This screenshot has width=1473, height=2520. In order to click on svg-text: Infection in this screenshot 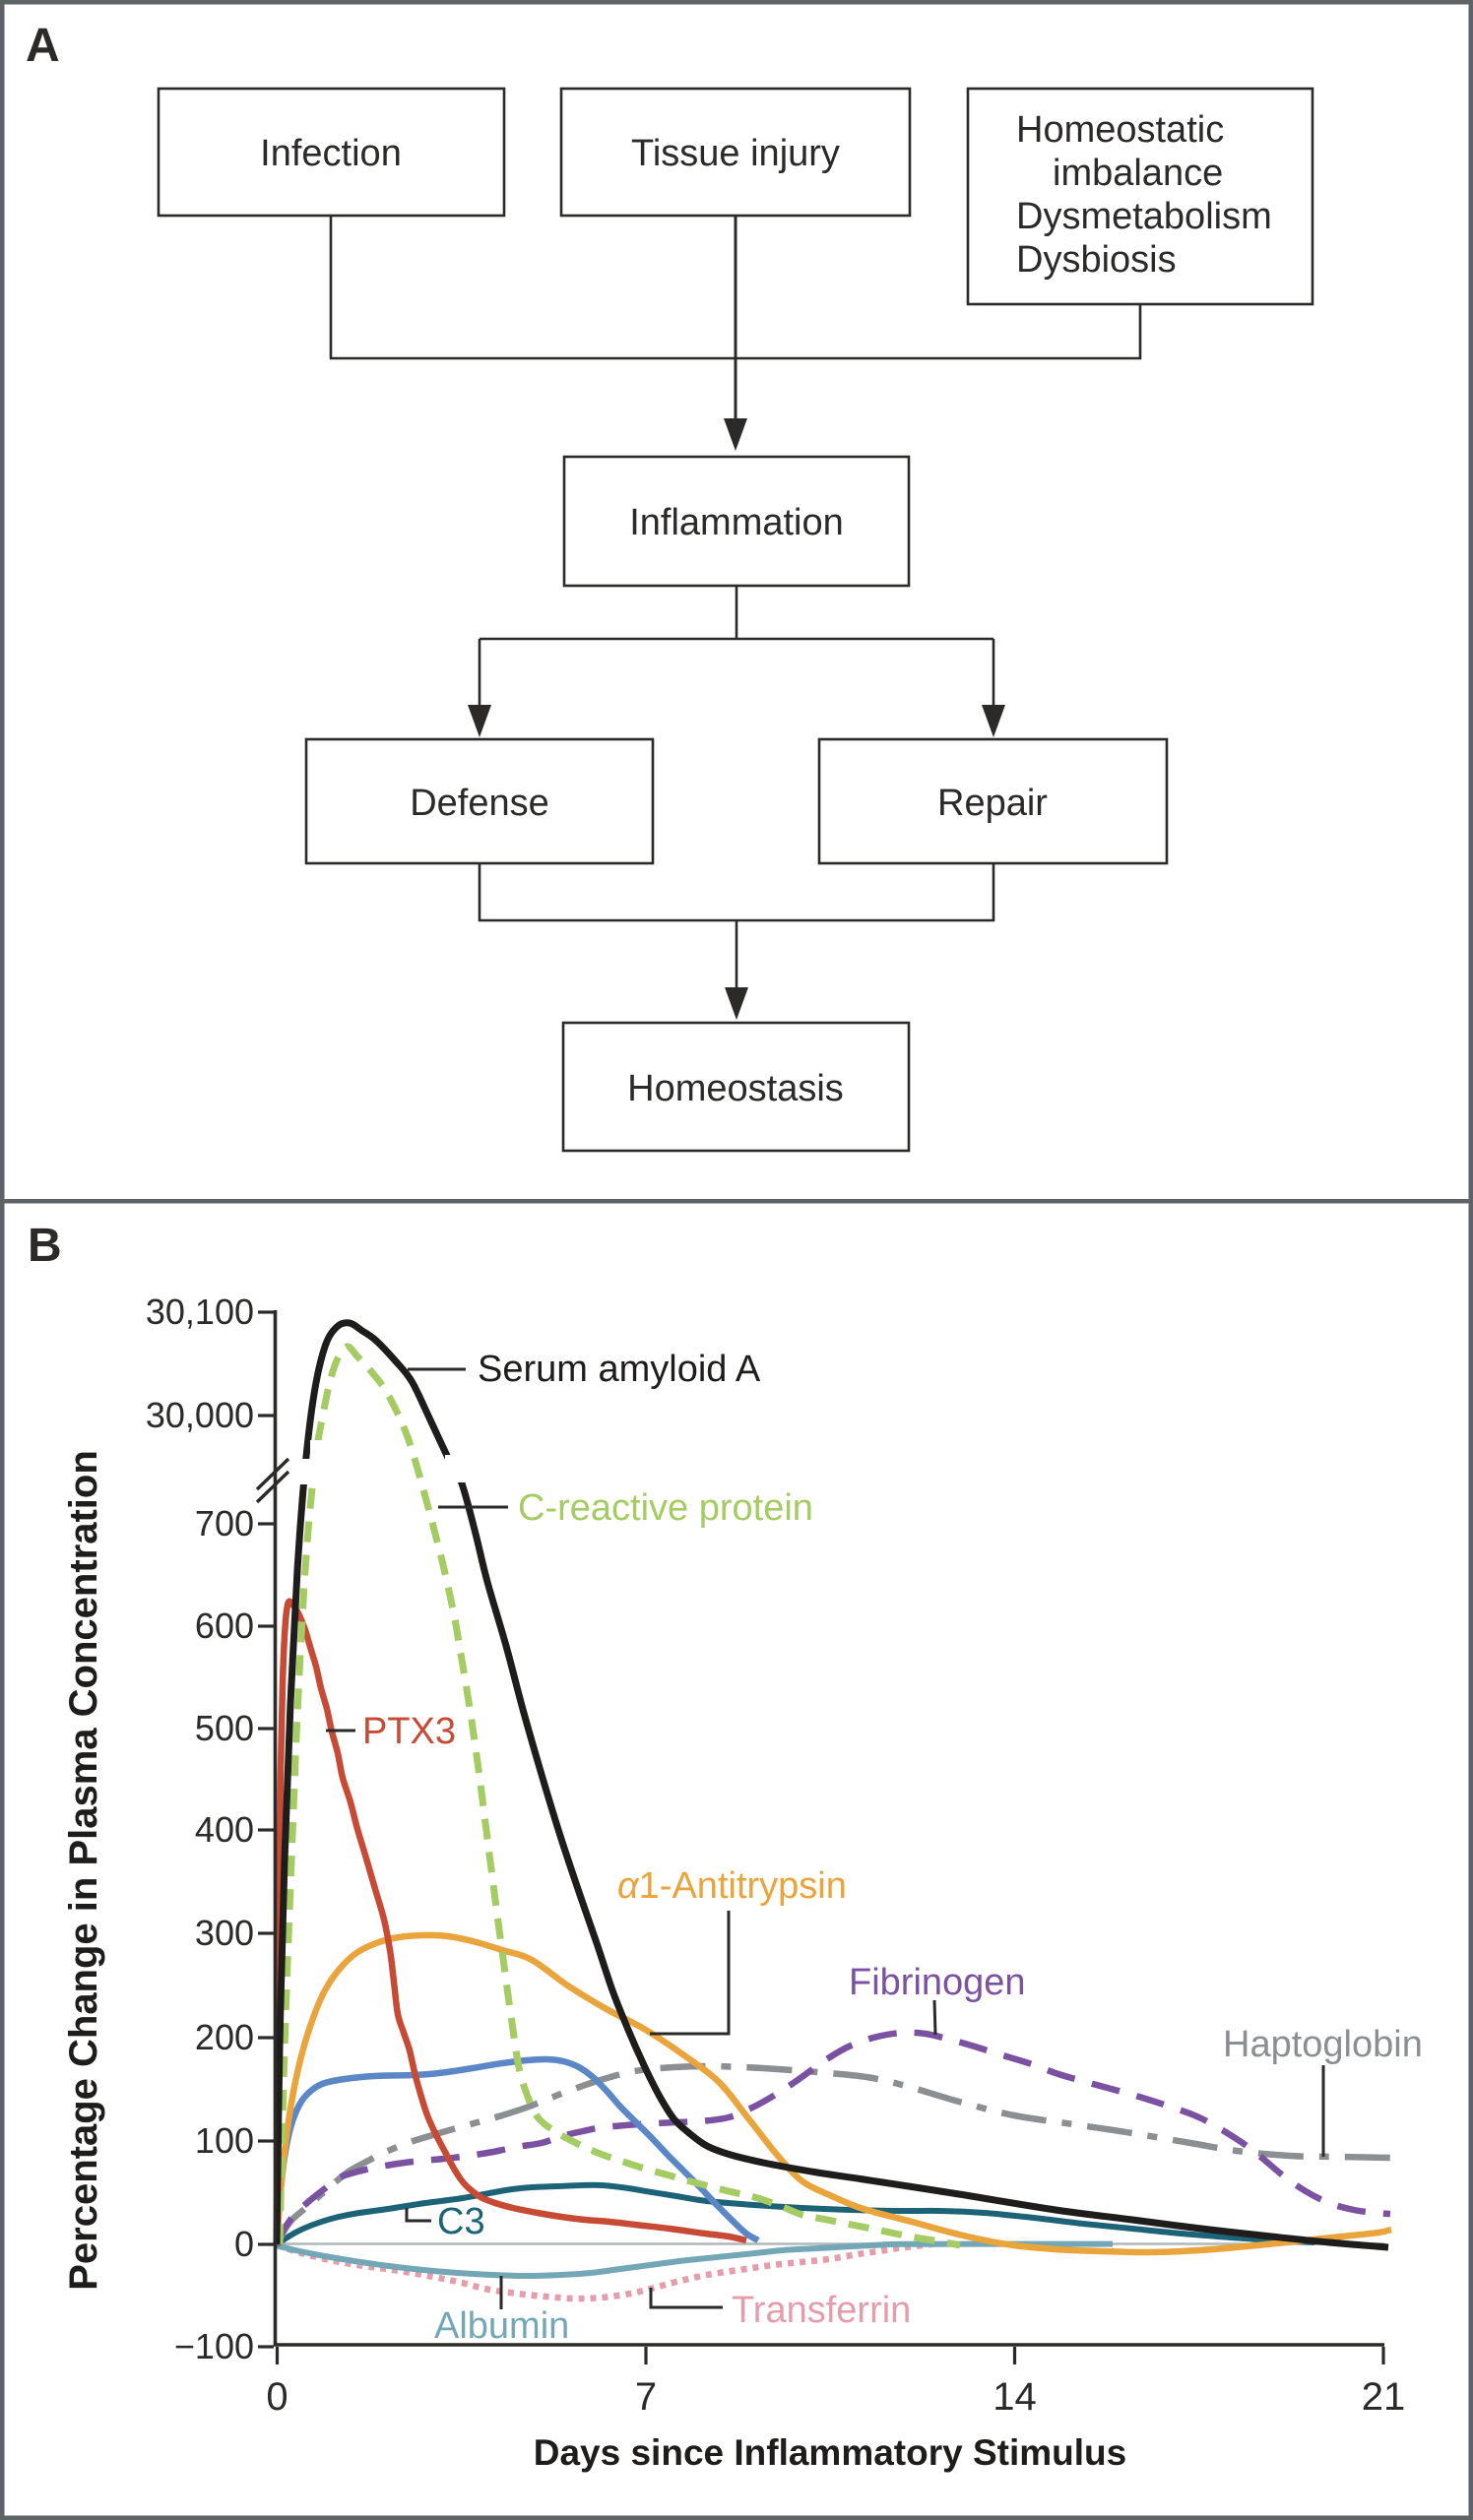, I will do `click(331, 153)`.